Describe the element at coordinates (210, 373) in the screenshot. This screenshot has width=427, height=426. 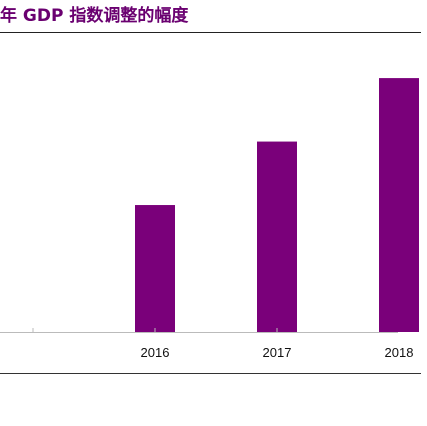
I see `bottom-rule` at that location.